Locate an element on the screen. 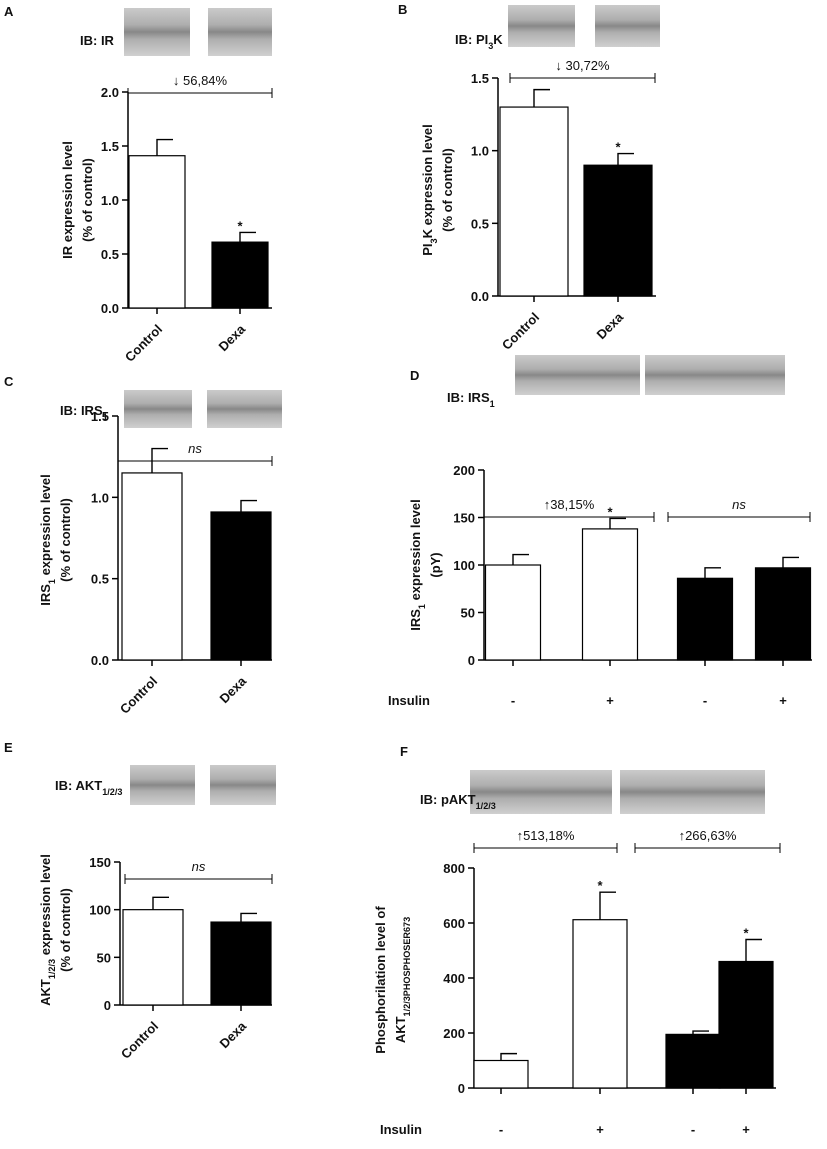  y-axis-label: PI3K expression level is located at coordinates (429, 190).